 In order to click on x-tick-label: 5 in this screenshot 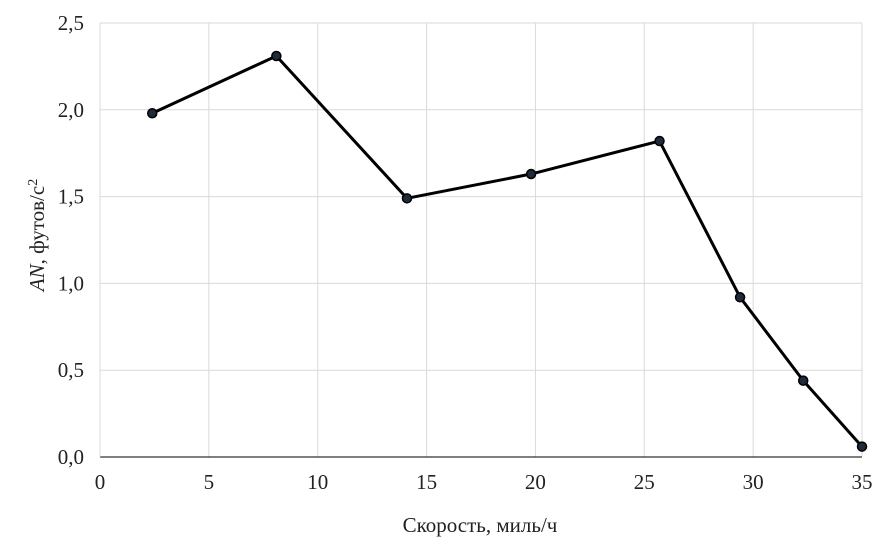, I will do `click(209, 482)`.